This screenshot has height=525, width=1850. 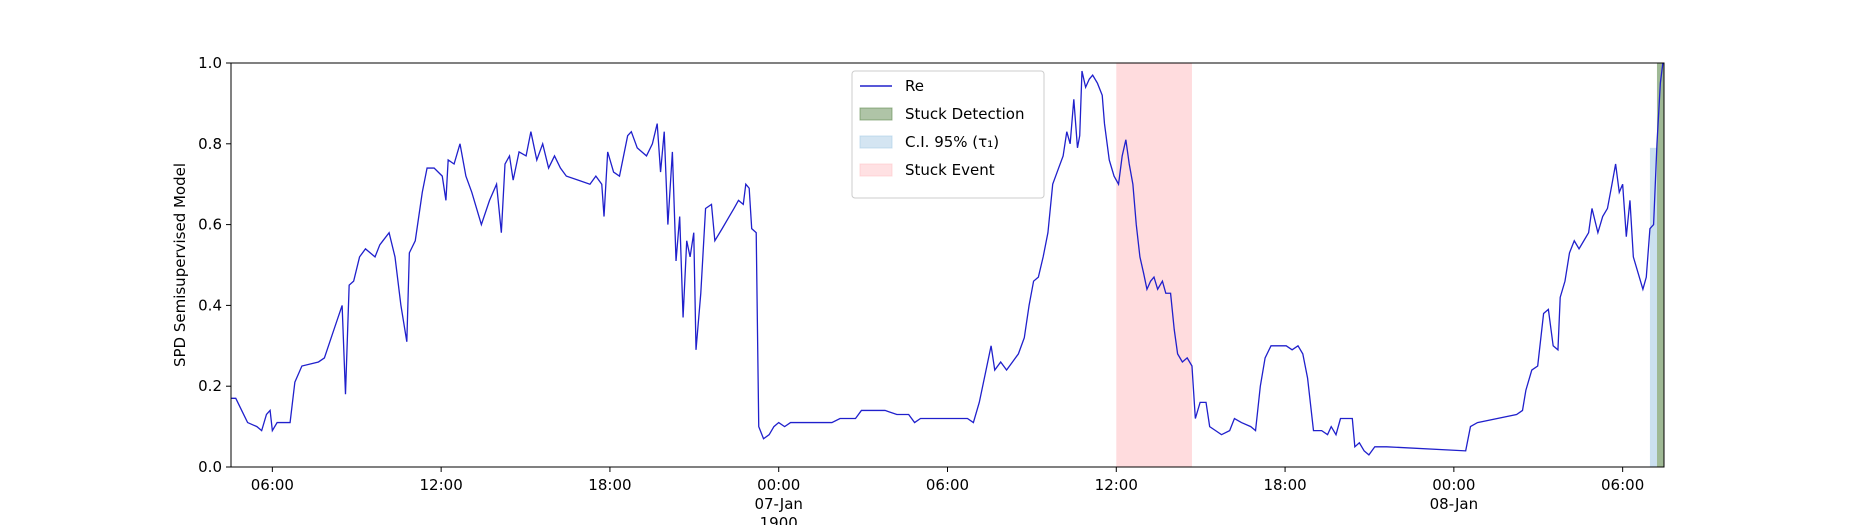 What do you see at coordinates (210, 386) in the screenshot?
I see `y-tick-label: 0.2` at bounding box center [210, 386].